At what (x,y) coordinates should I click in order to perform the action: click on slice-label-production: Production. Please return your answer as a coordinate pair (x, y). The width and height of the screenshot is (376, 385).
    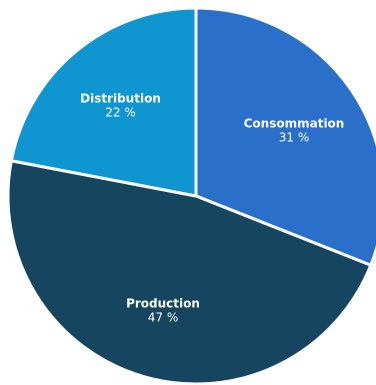
    Looking at the image, I should click on (163, 304).